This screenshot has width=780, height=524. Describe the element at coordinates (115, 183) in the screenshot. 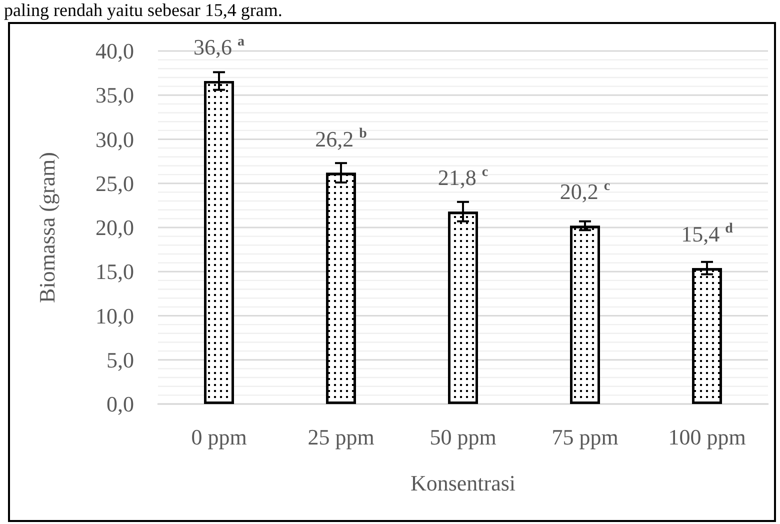

I see `y-tick-label: 25,0` at that location.